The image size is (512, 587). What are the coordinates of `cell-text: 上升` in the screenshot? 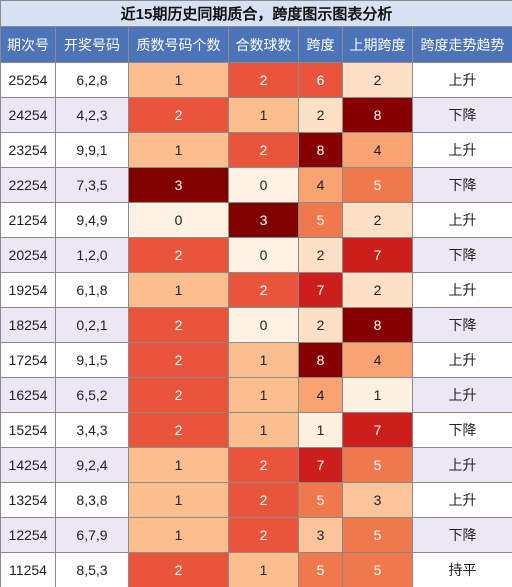 It's located at (461, 395).